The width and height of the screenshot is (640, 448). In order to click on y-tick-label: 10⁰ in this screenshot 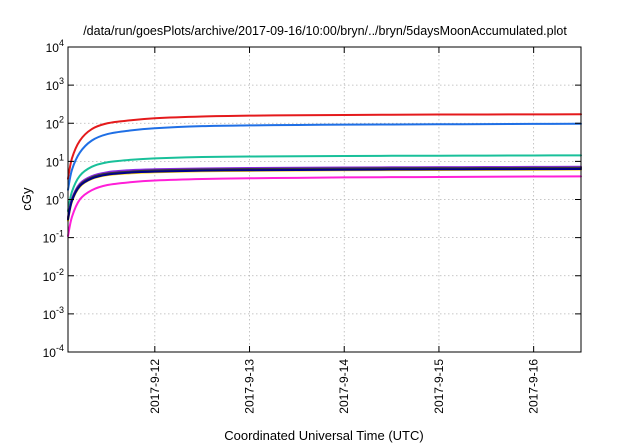, I will do `click(55, 199)`.